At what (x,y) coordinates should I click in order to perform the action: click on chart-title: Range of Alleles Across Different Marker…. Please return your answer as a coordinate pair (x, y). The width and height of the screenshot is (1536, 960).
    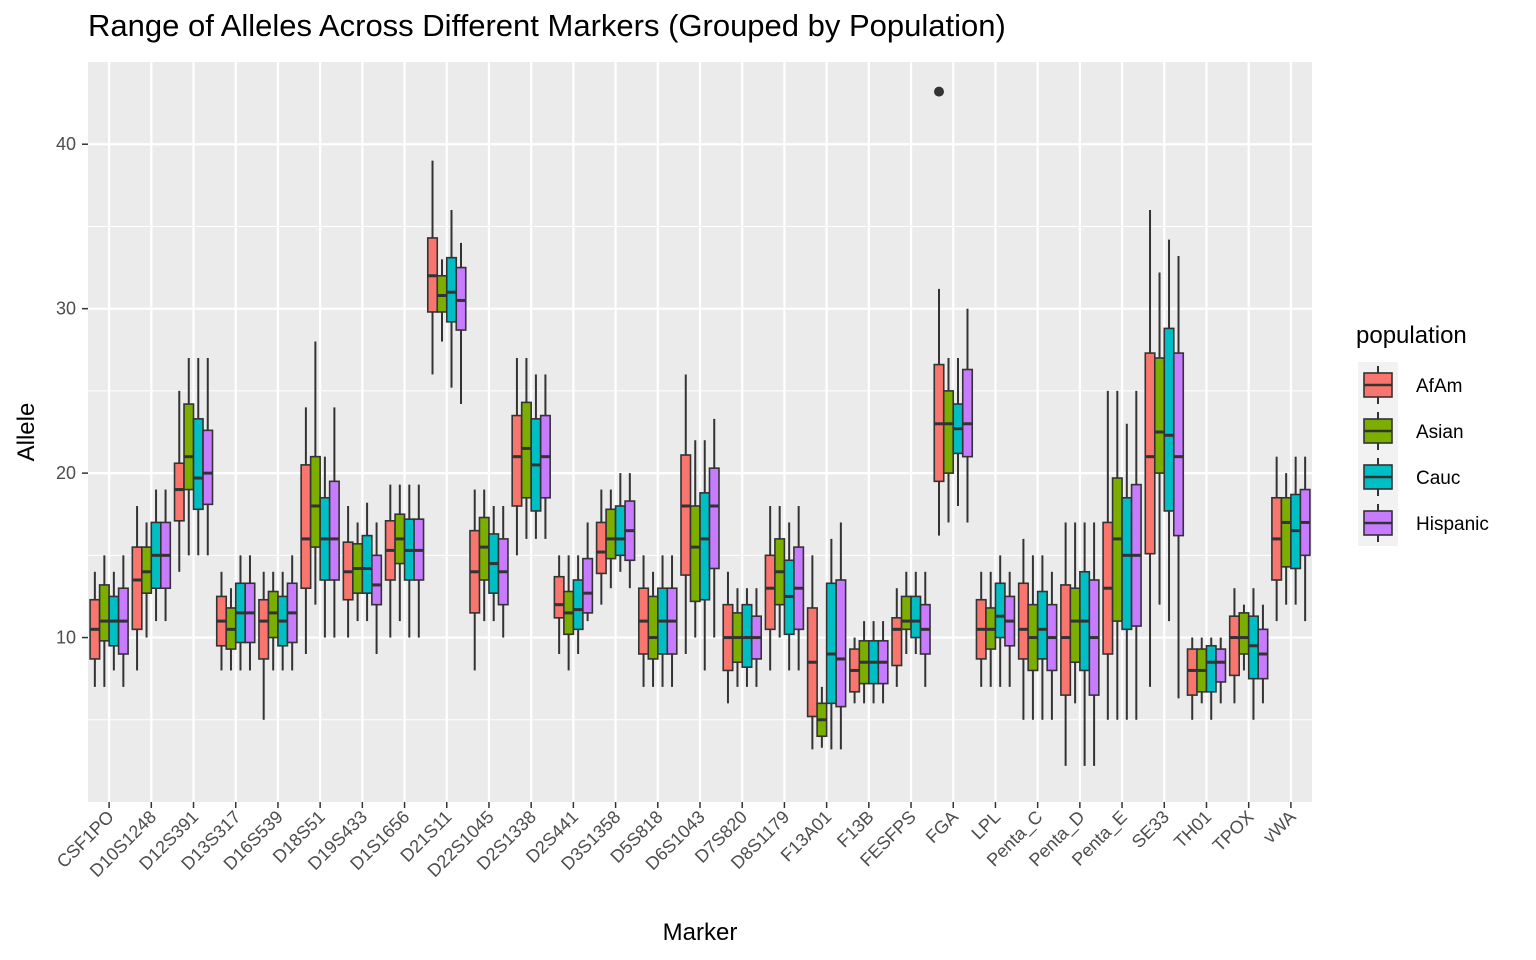
    Looking at the image, I should click on (547, 25).